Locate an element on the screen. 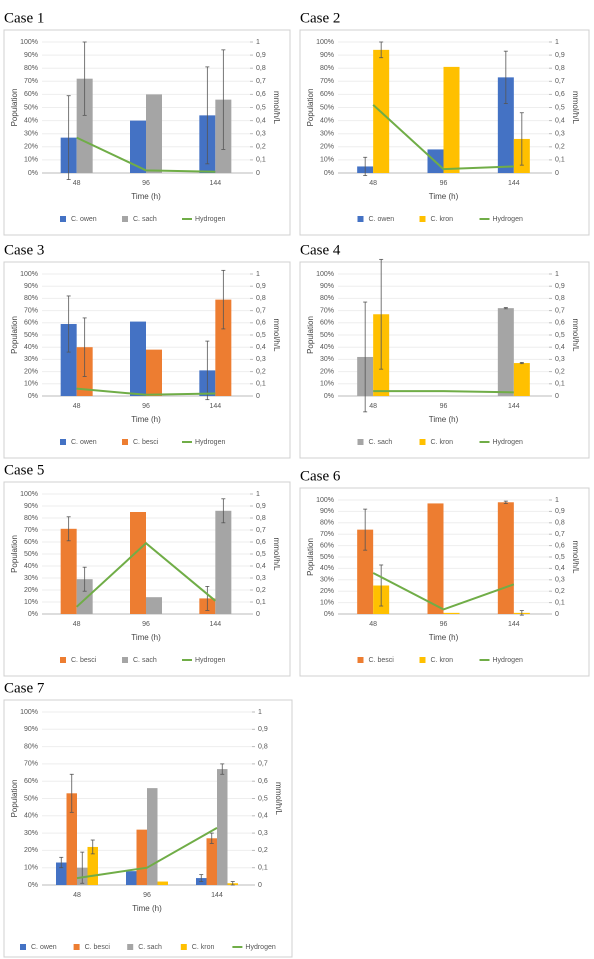 The height and width of the screenshot is (959, 594). y2-axis-title: mmol/h/L is located at coordinates (575, 107).